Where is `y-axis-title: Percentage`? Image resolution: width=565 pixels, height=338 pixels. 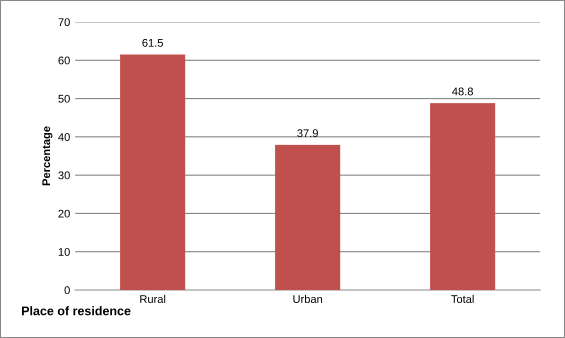
y-axis-title: Percentage is located at coordinates (47, 156).